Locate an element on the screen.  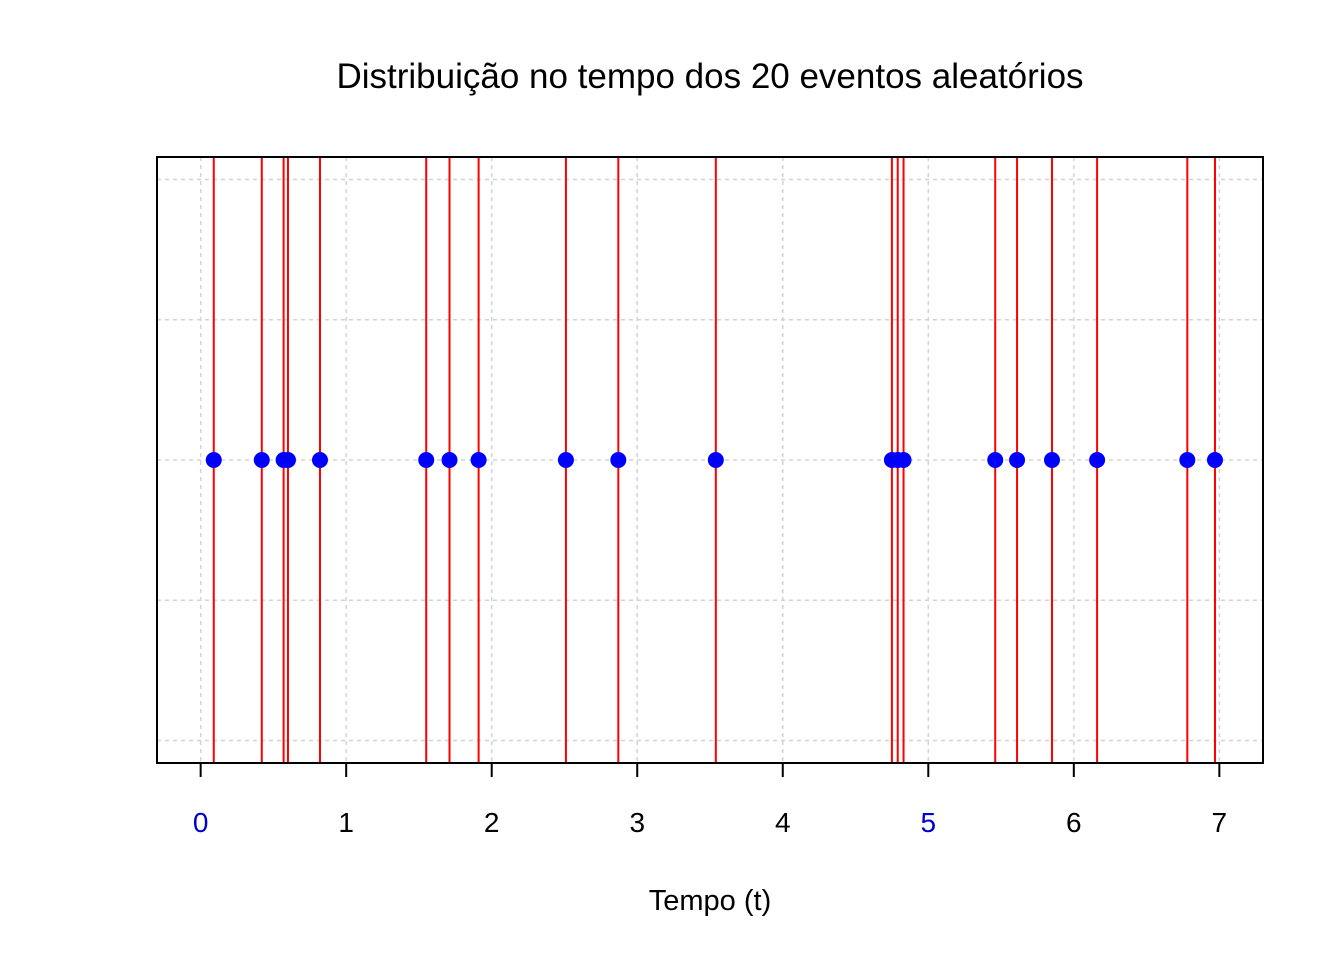
x-axis: 0 1 2 3 4 5 6 7 is located at coordinates (710, 800).